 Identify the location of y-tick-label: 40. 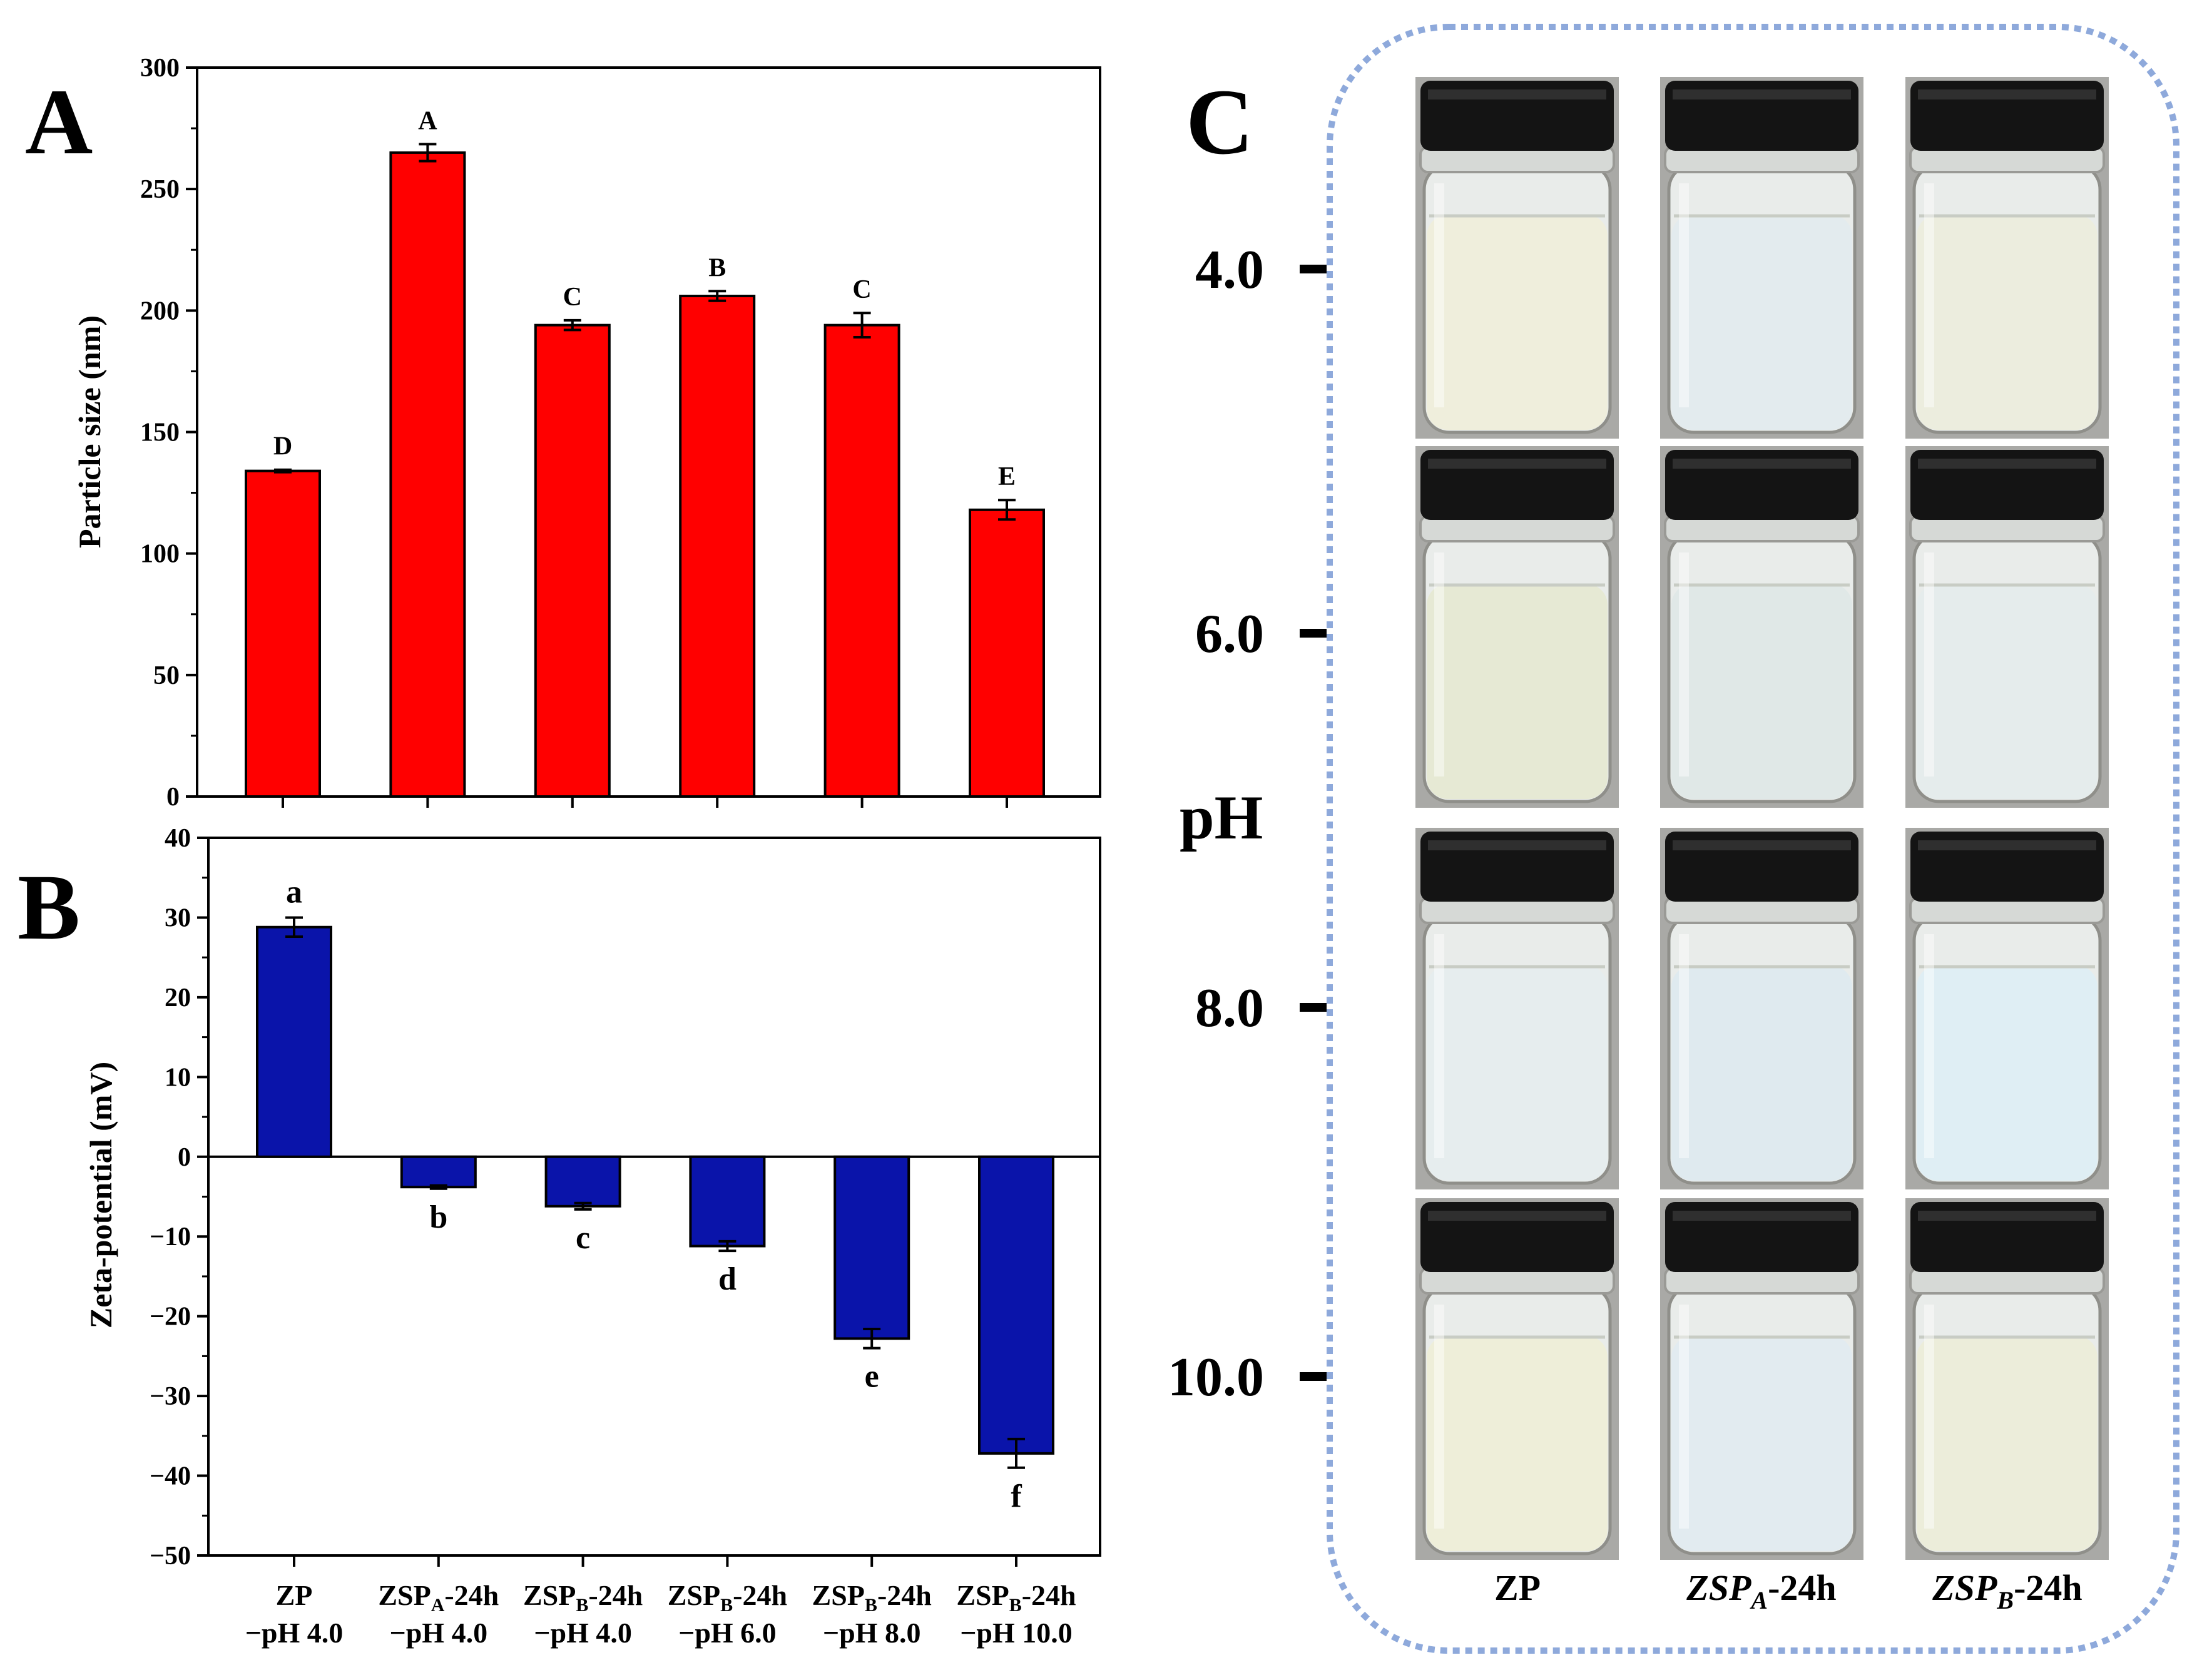
(178, 839).